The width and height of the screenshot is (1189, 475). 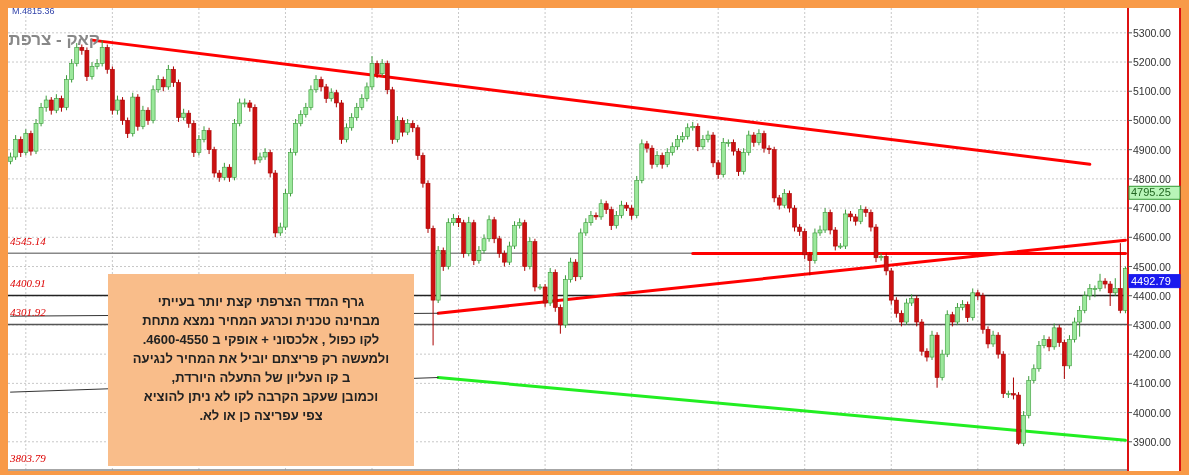 What do you see at coordinates (1151, 192) in the screenshot?
I see `text: 4795.25` at bounding box center [1151, 192].